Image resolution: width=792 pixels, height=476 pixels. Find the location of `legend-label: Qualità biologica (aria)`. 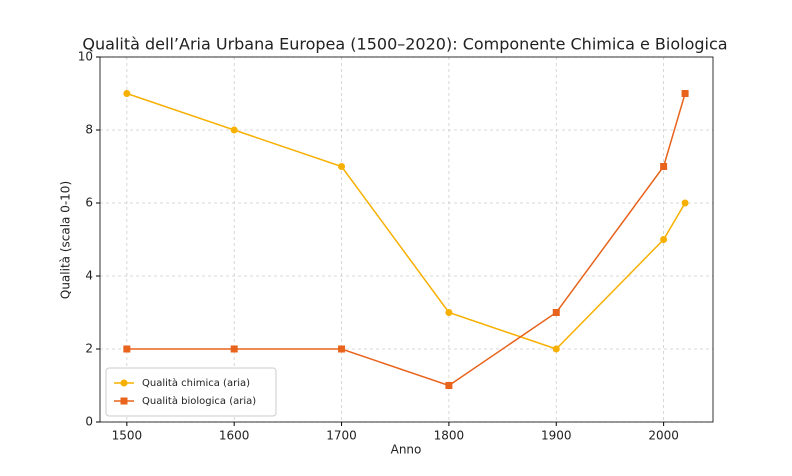

legend-label: Qualità biologica (aria) is located at coordinates (199, 401).